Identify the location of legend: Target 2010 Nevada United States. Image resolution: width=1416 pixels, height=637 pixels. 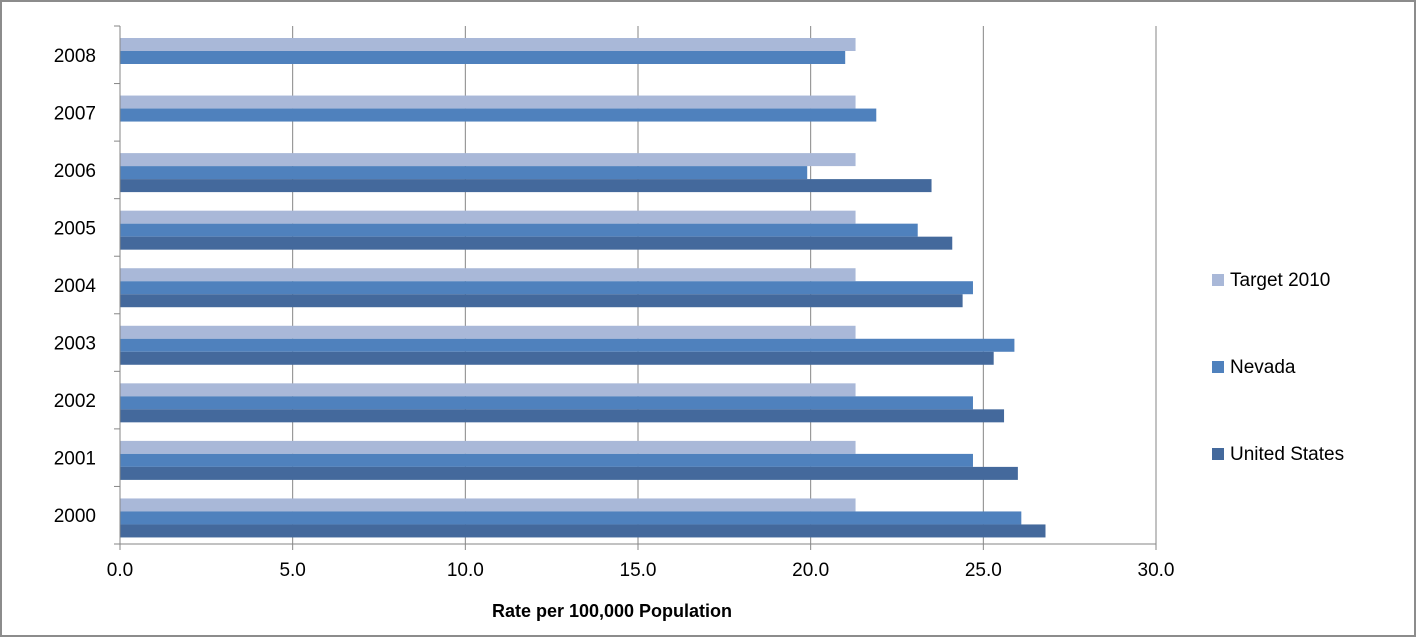
(1278, 367).